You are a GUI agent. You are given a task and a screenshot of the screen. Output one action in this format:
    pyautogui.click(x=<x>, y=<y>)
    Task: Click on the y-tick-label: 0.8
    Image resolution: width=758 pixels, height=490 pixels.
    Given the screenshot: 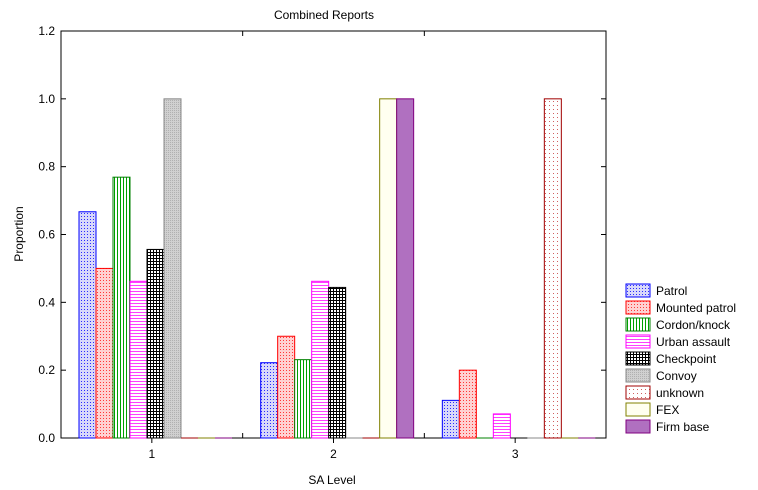 What is the action you would take?
    pyautogui.click(x=46, y=167)
    